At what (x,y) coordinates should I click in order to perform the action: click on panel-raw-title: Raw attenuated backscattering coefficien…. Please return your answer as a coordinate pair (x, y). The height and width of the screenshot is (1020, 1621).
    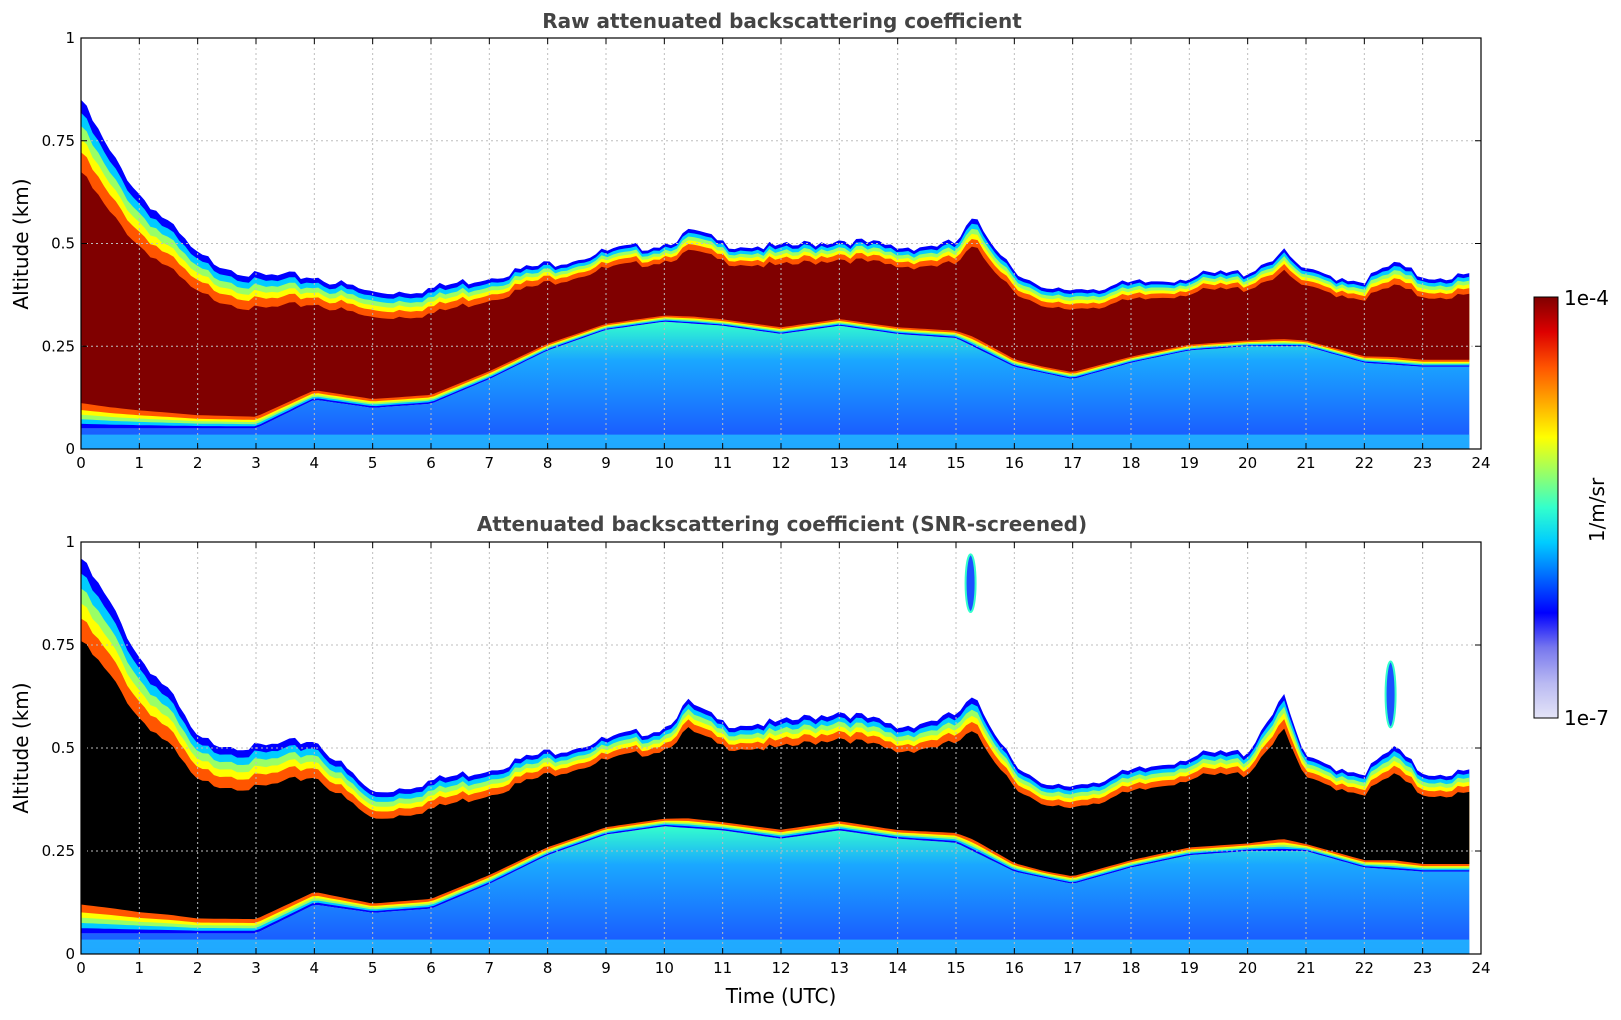
    Looking at the image, I should click on (782, 21).